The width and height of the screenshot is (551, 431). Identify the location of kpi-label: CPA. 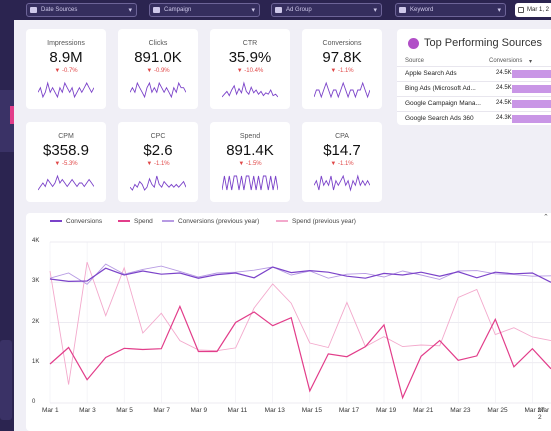
(342, 136).